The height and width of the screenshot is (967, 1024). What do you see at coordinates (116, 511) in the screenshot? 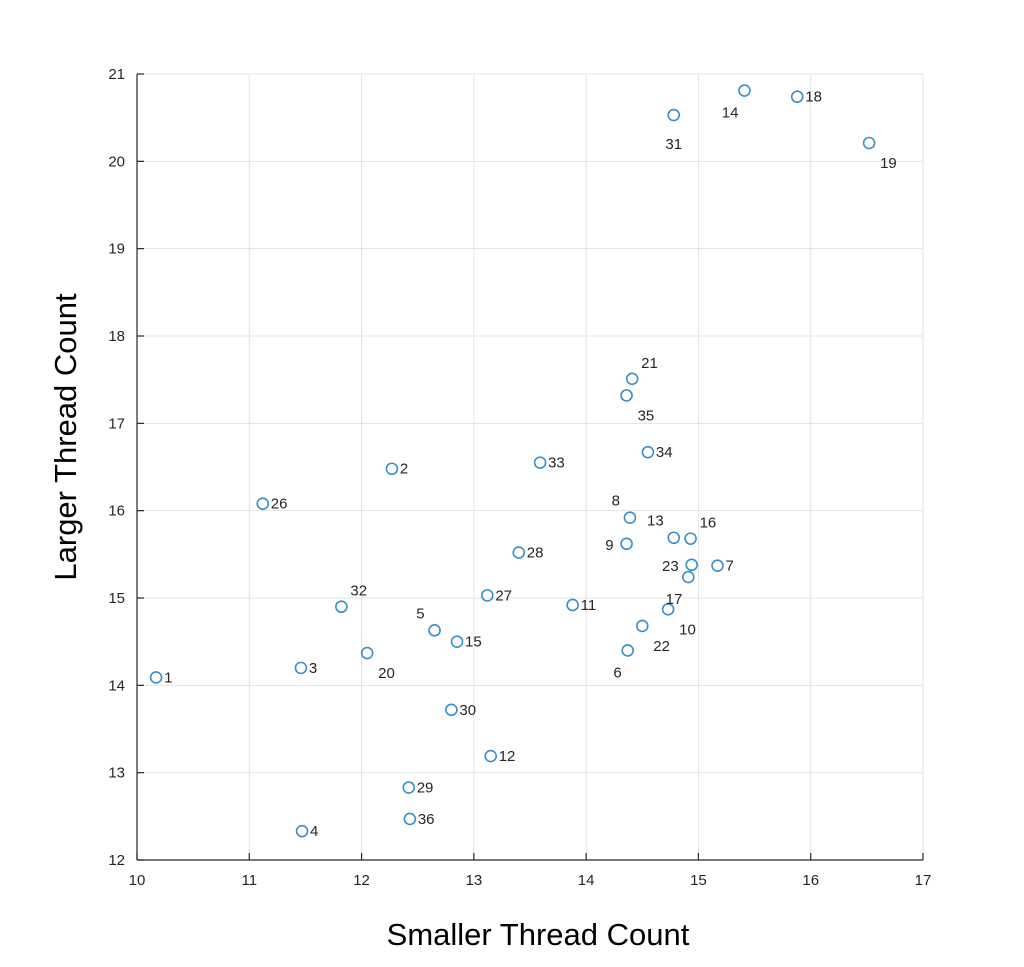
I see `y-tick-label: 16` at bounding box center [116, 511].